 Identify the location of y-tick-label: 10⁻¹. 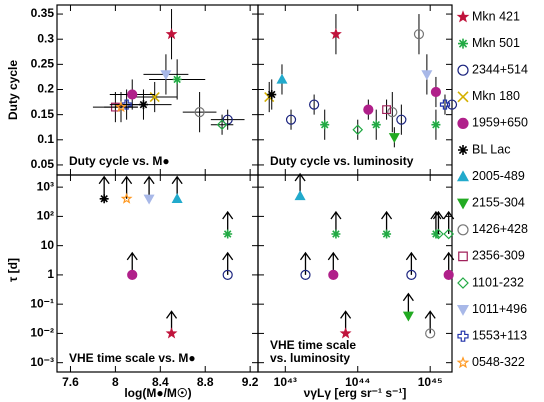
(42, 303).